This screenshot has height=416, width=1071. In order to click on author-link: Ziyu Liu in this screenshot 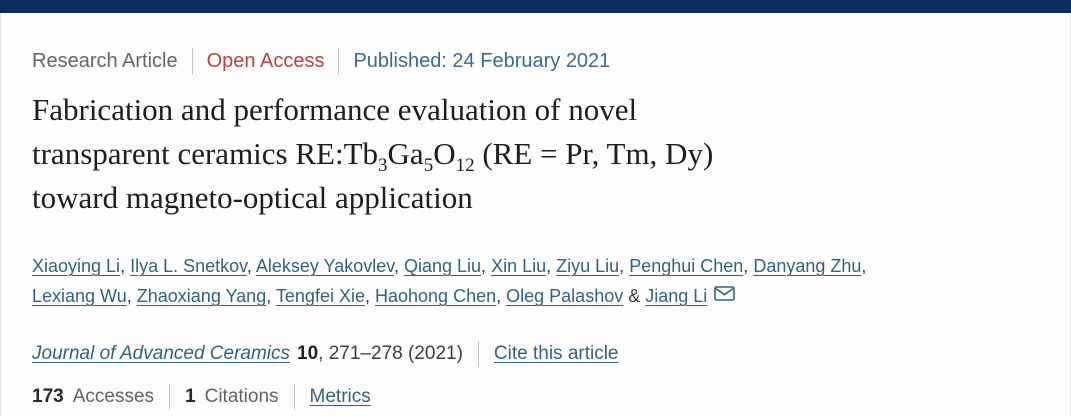, I will do `click(588, 266)`.